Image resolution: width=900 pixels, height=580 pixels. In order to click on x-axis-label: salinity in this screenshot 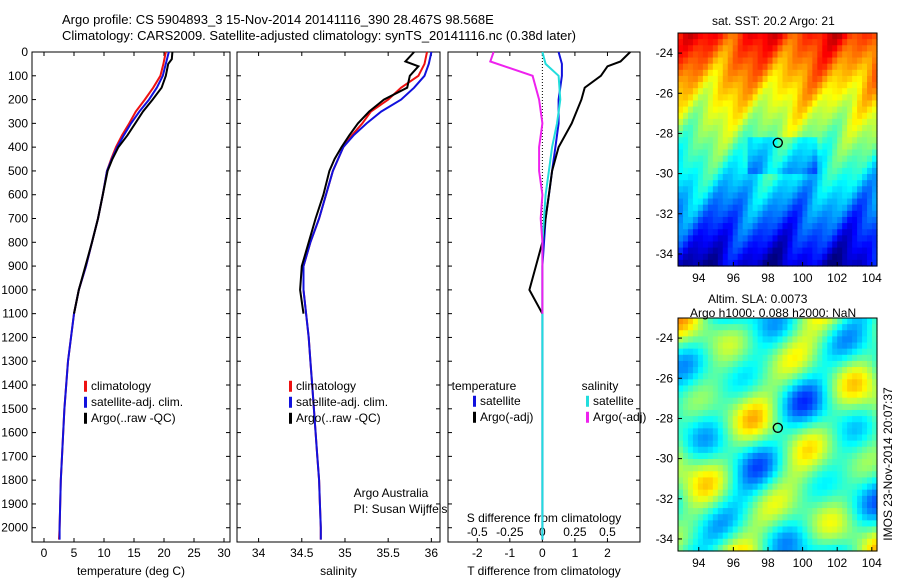, I will do `click(338, 571)`.